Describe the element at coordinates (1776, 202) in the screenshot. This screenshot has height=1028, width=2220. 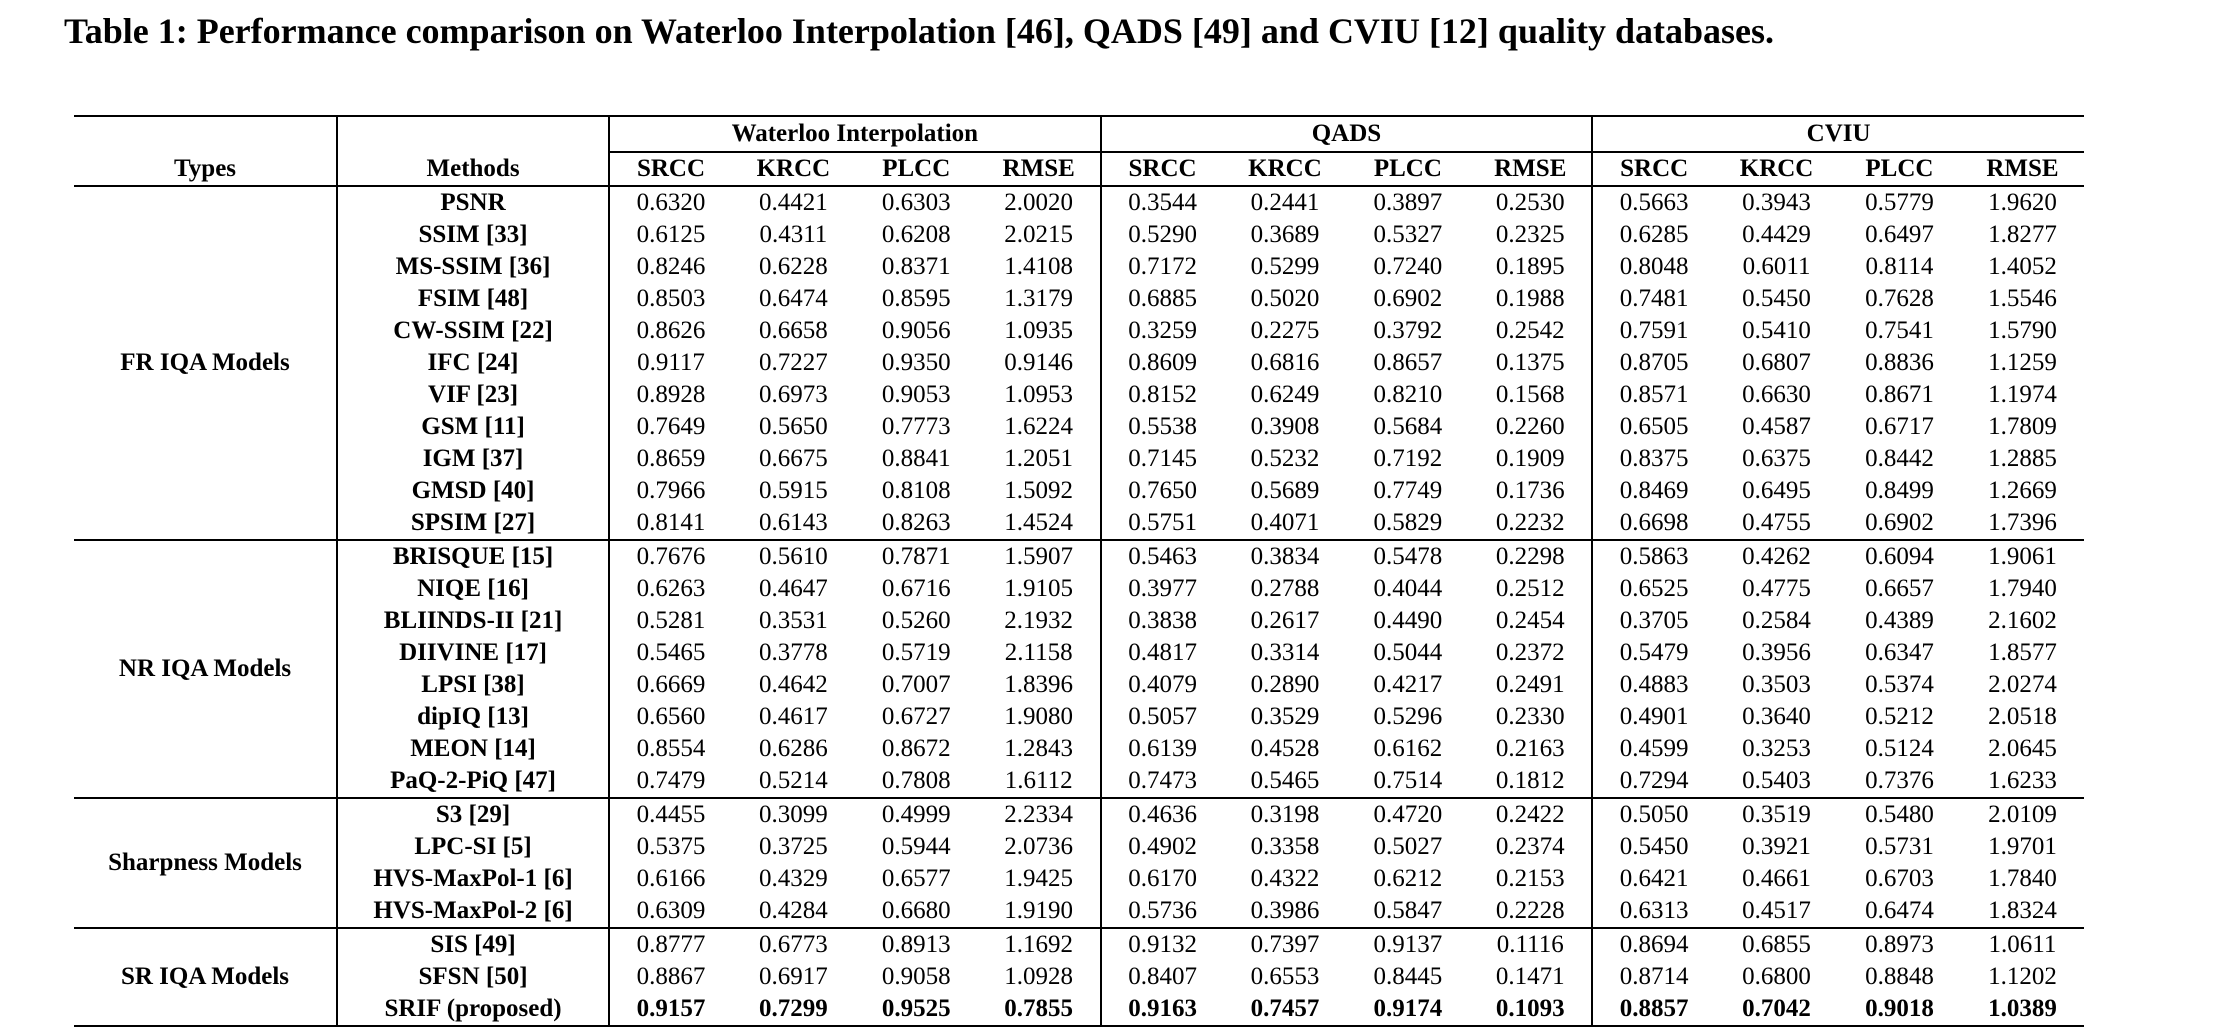
I see `metric-value: 0.3943` at that location.